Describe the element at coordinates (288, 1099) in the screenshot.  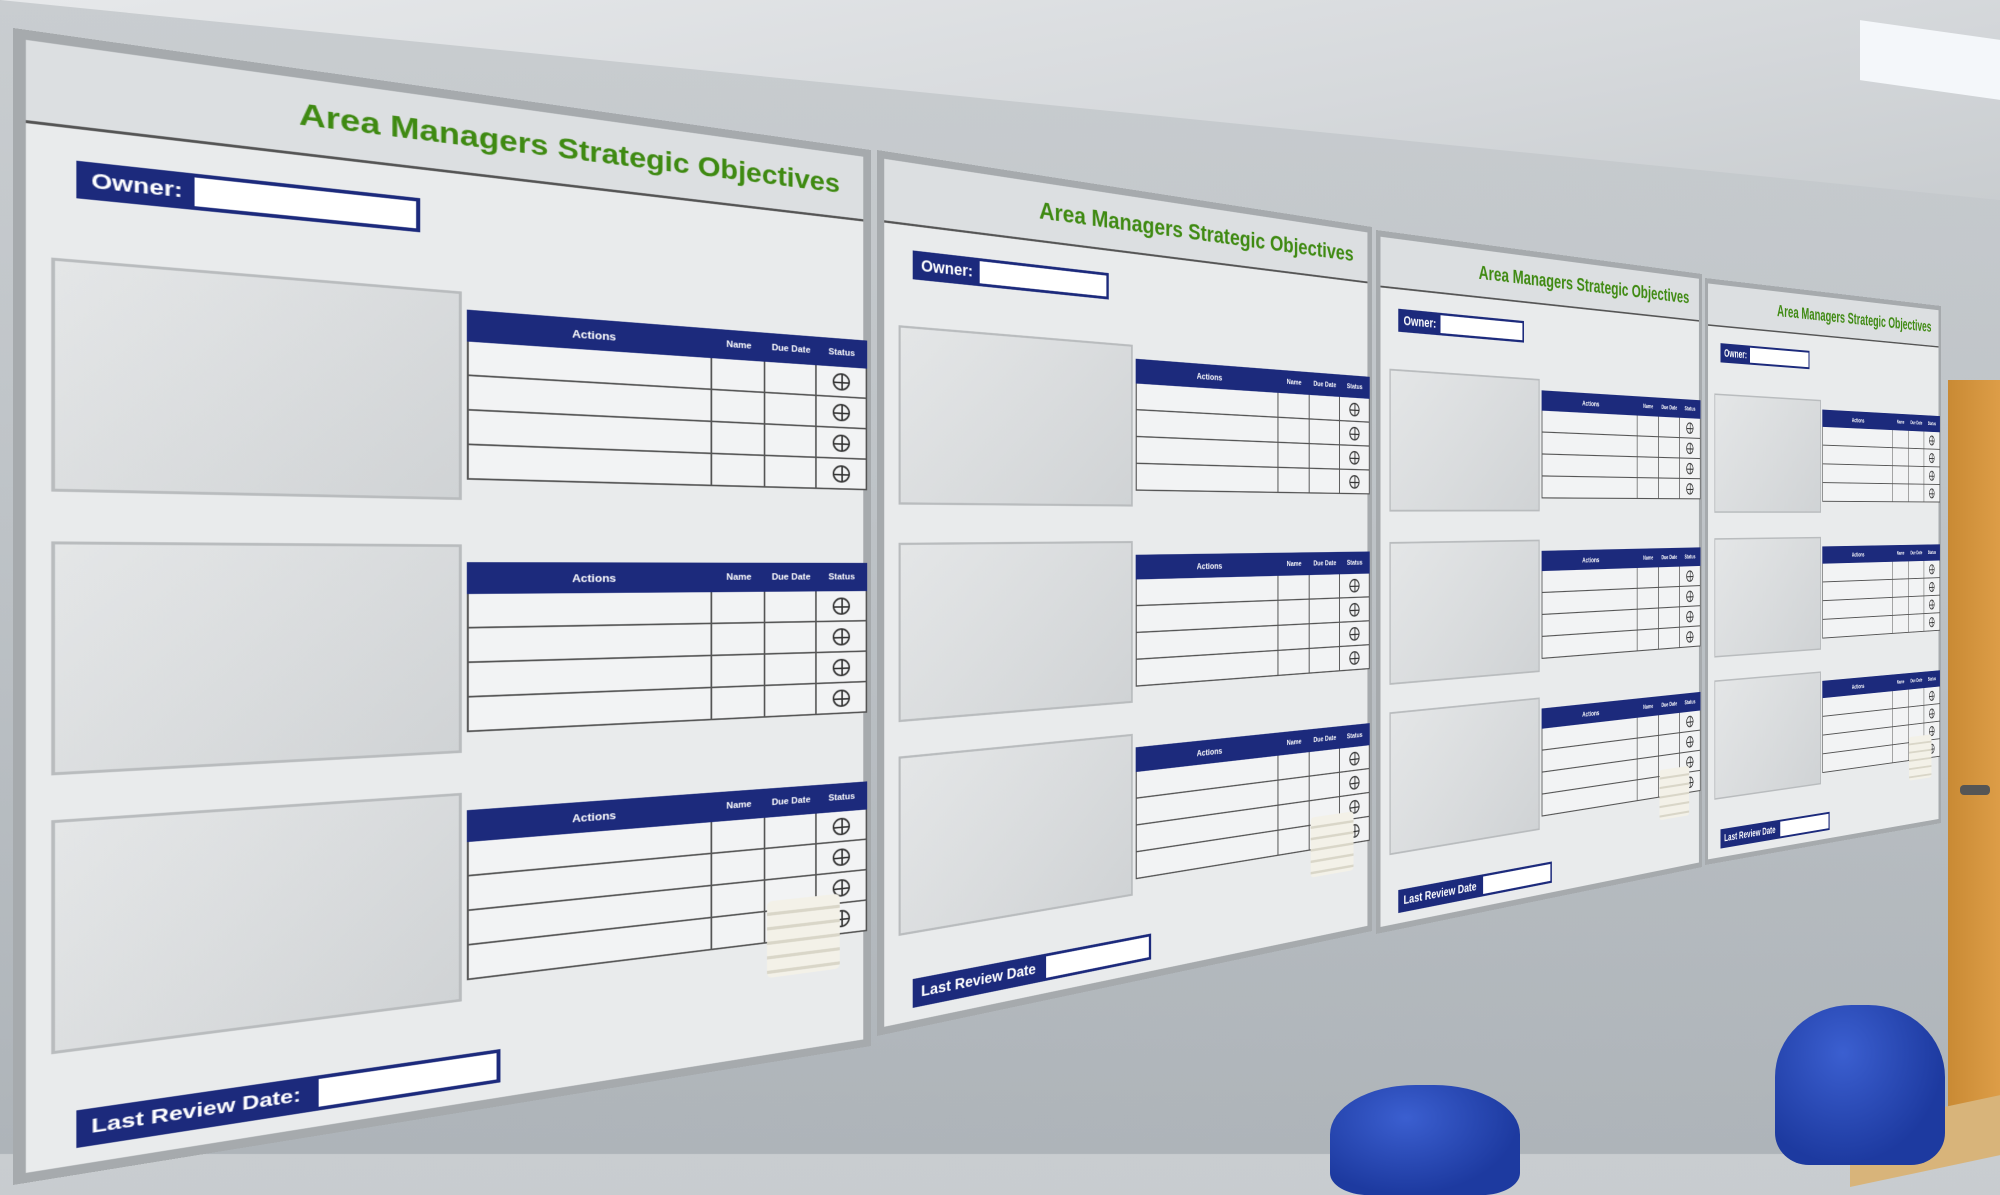
I see `last-review-field: Last Review Date:` at that location.